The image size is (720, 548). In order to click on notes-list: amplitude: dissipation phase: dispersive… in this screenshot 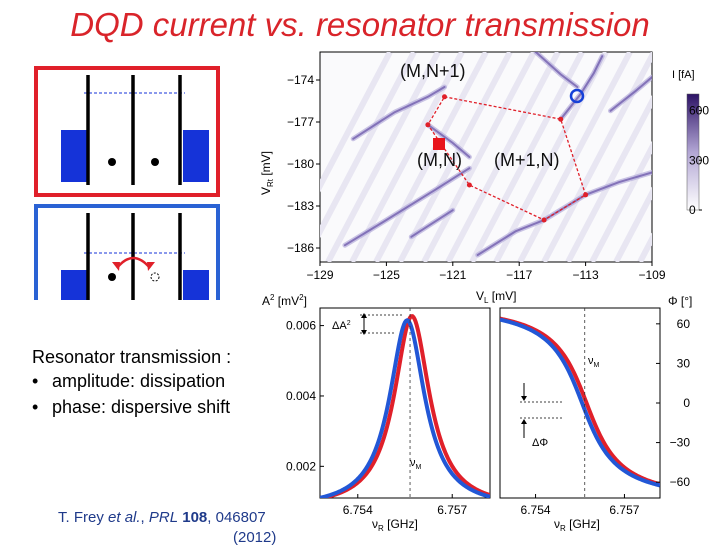, I will do `click(162, 394)`.